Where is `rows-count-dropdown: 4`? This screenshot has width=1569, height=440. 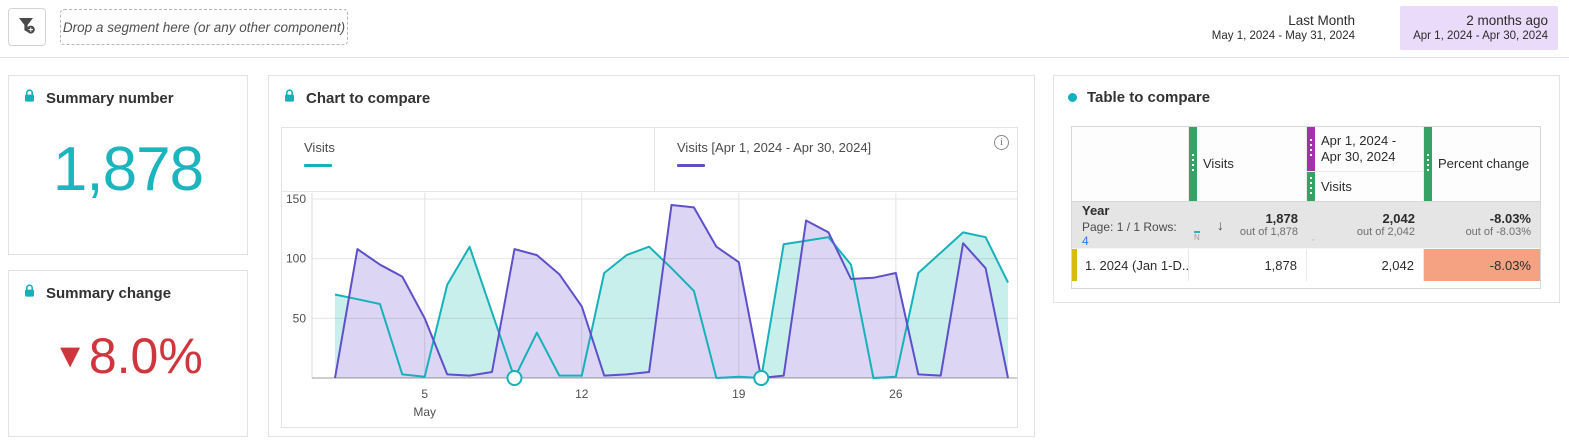
rows-count-dropdown: 4 is located at coordinates (1085, 240).